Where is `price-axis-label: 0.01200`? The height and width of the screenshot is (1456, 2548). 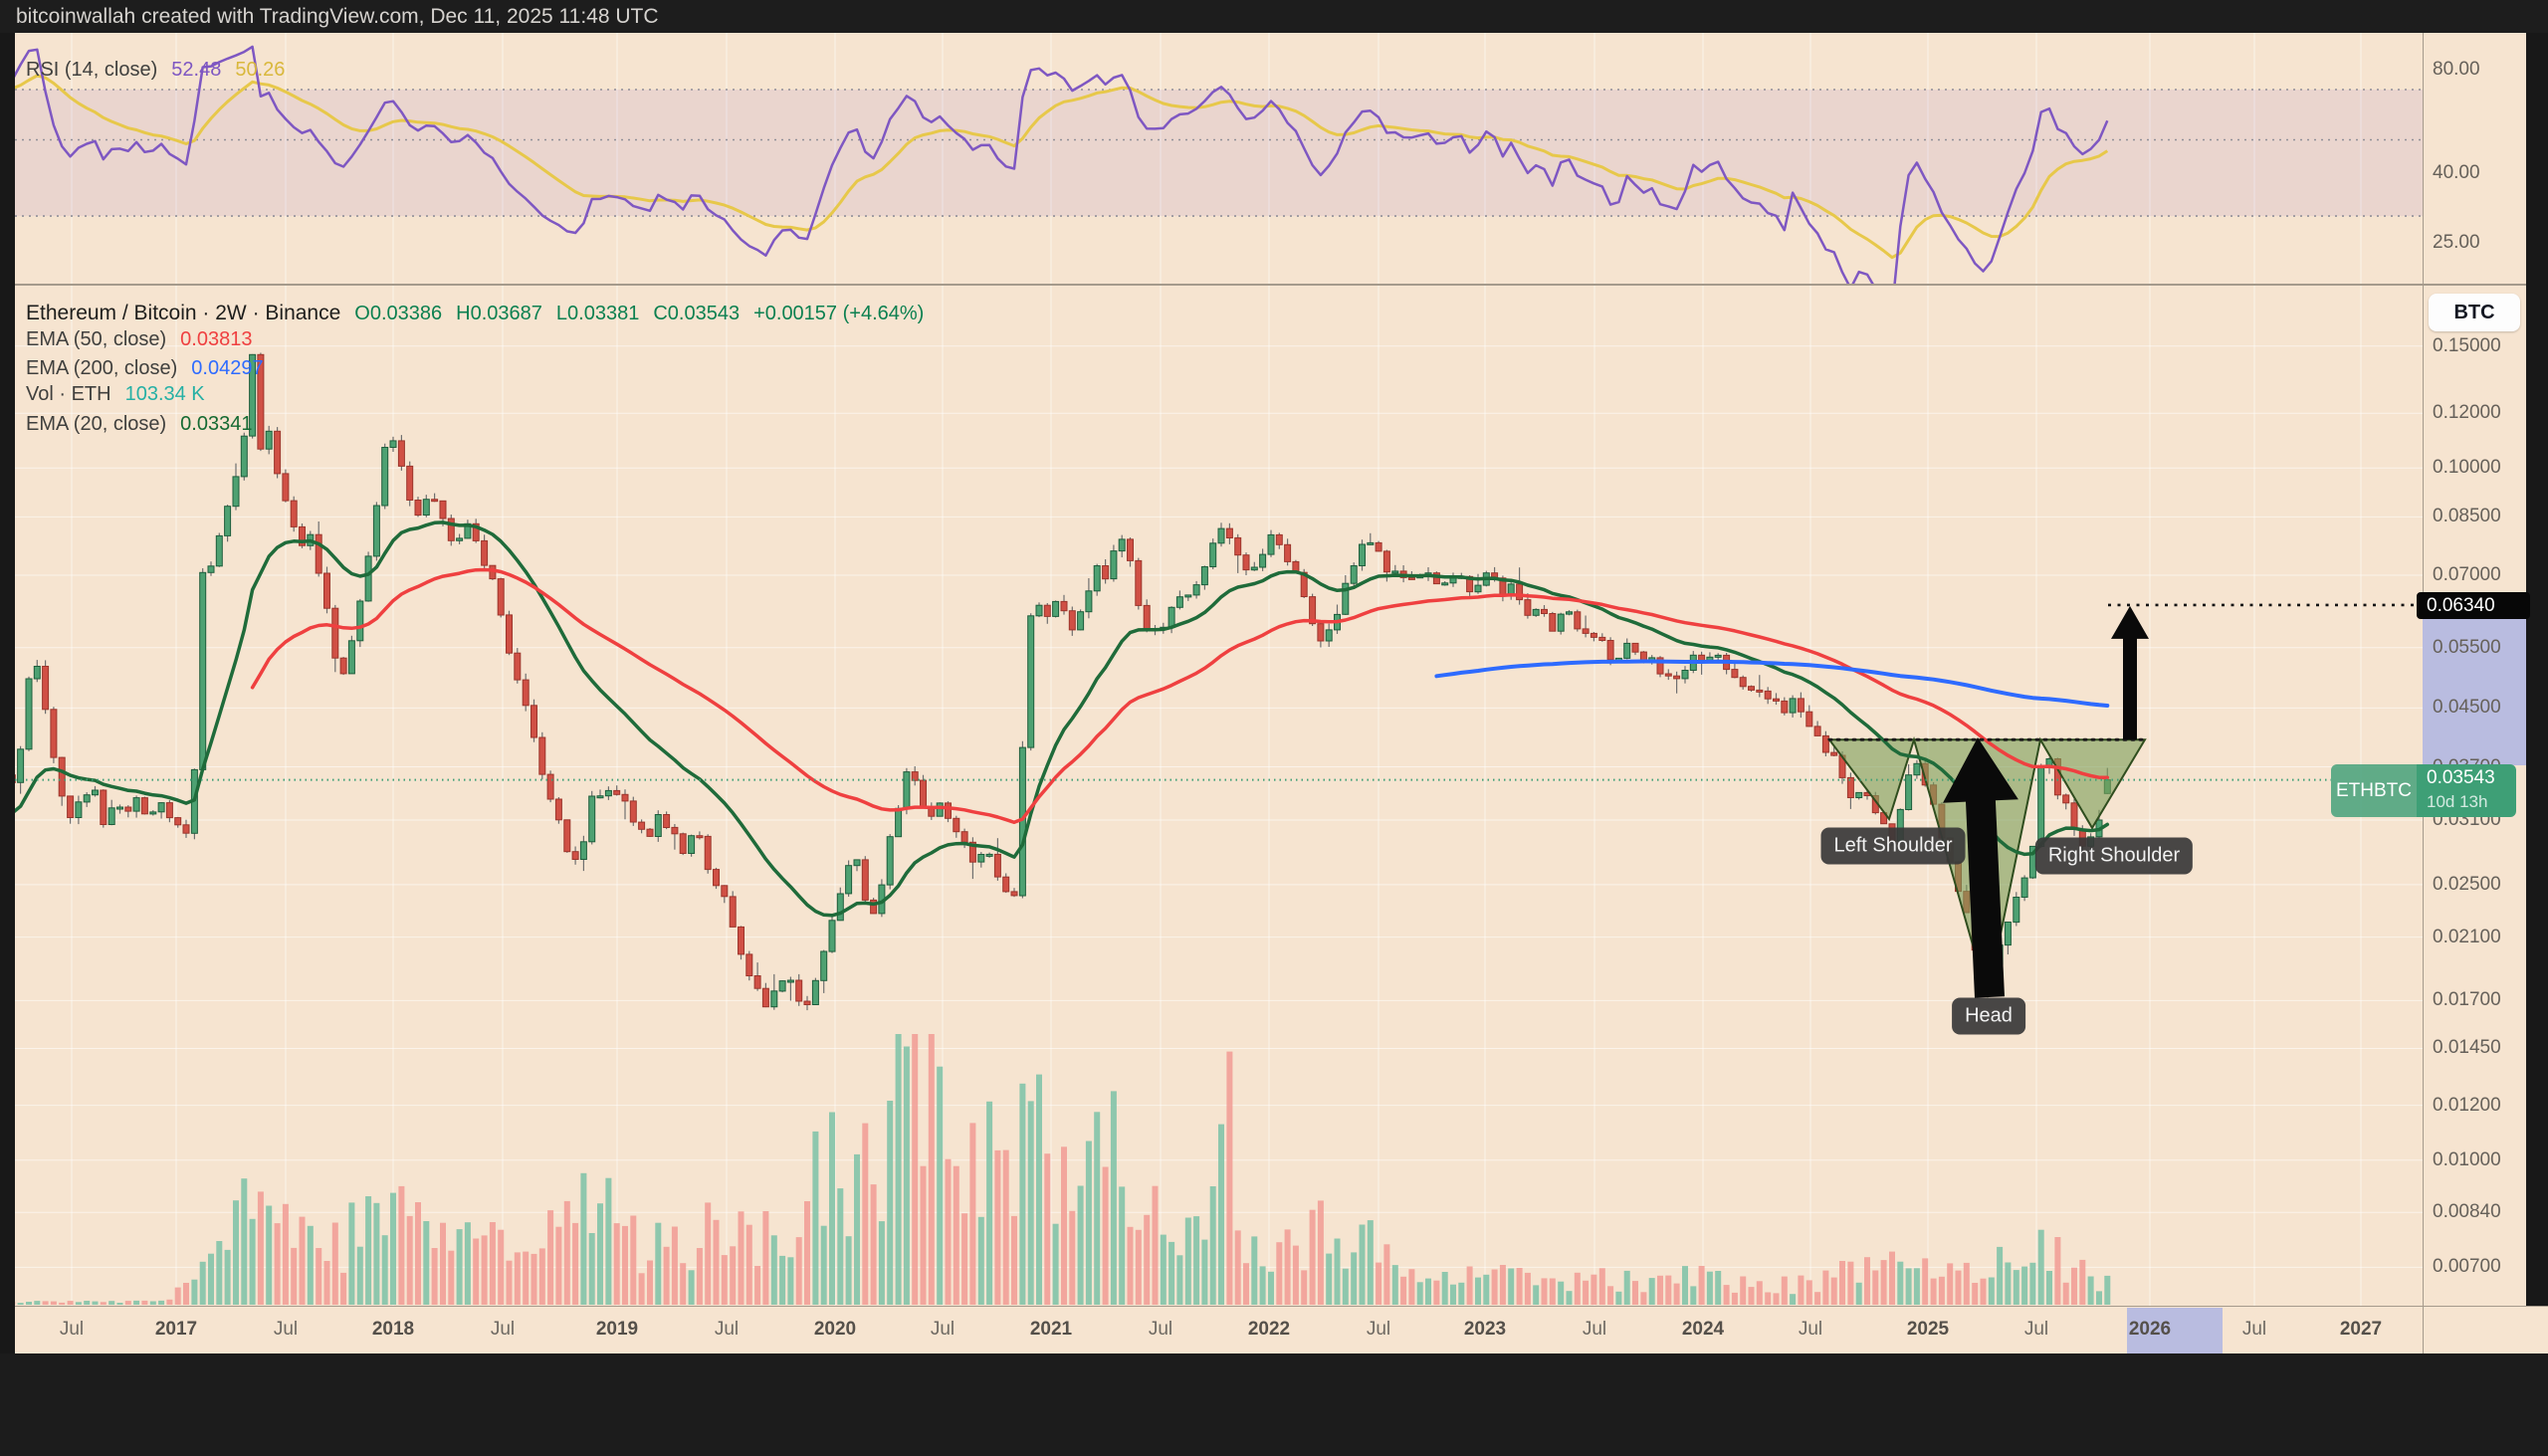
price-axis-label: 0.01200 is located at coordinates (2467, 1105).